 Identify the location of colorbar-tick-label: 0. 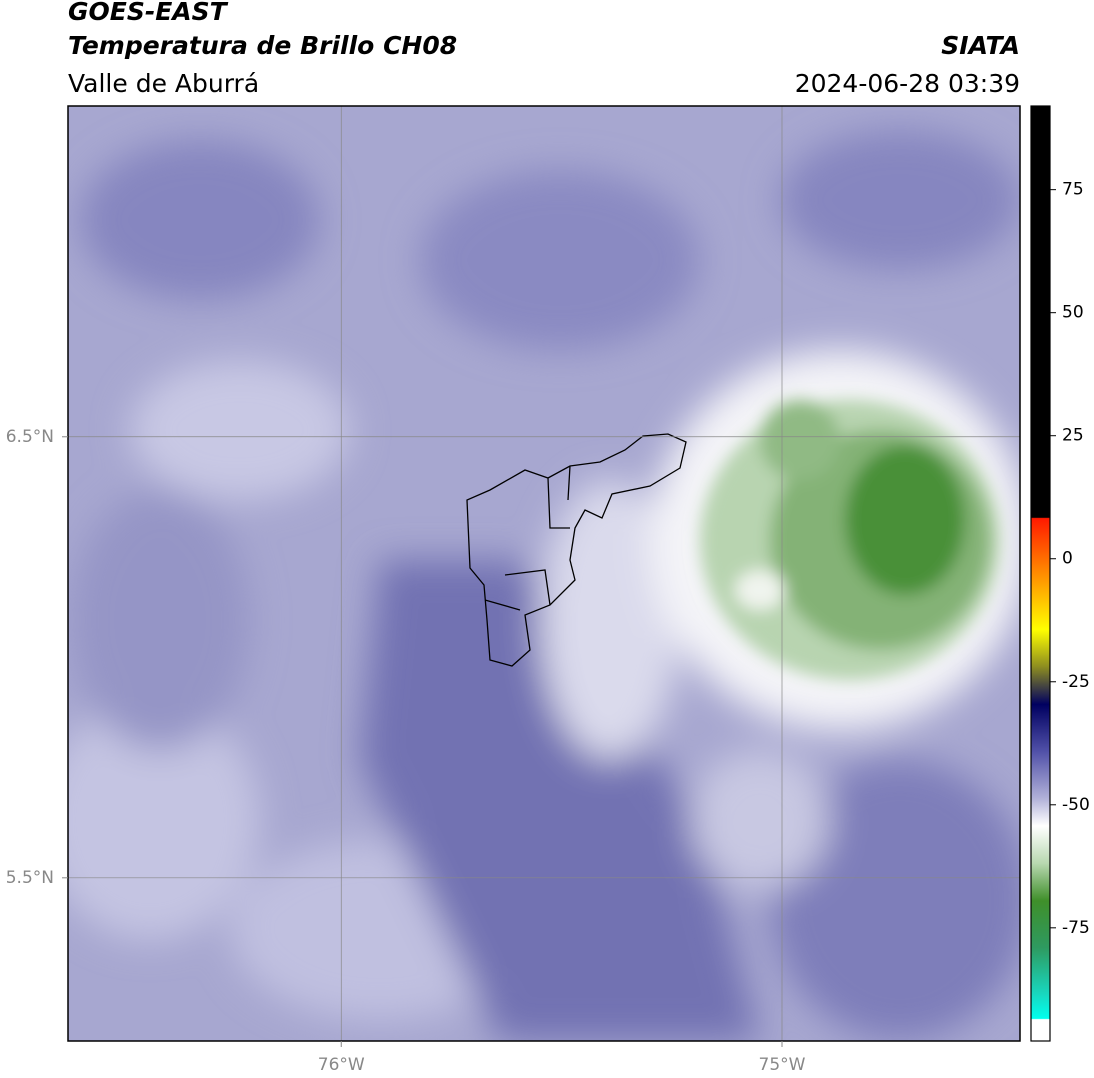
(1067, 559).